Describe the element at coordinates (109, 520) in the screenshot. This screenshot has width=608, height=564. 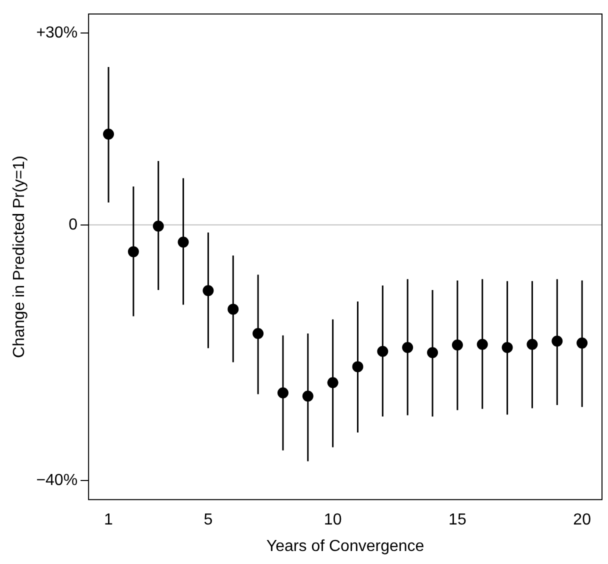
I see `x-tick-label: 1` at that location.